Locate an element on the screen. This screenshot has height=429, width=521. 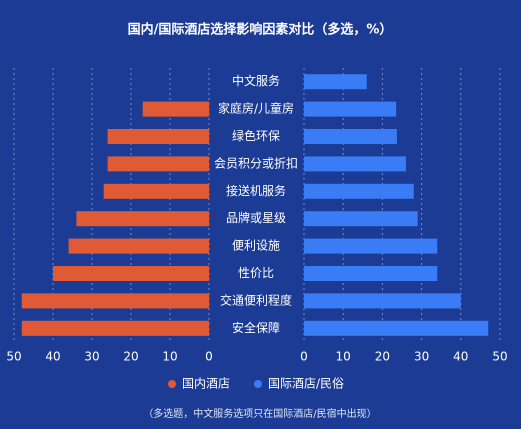
category-label: 家庭房/儿童房 is located at coordinates (256, 108).